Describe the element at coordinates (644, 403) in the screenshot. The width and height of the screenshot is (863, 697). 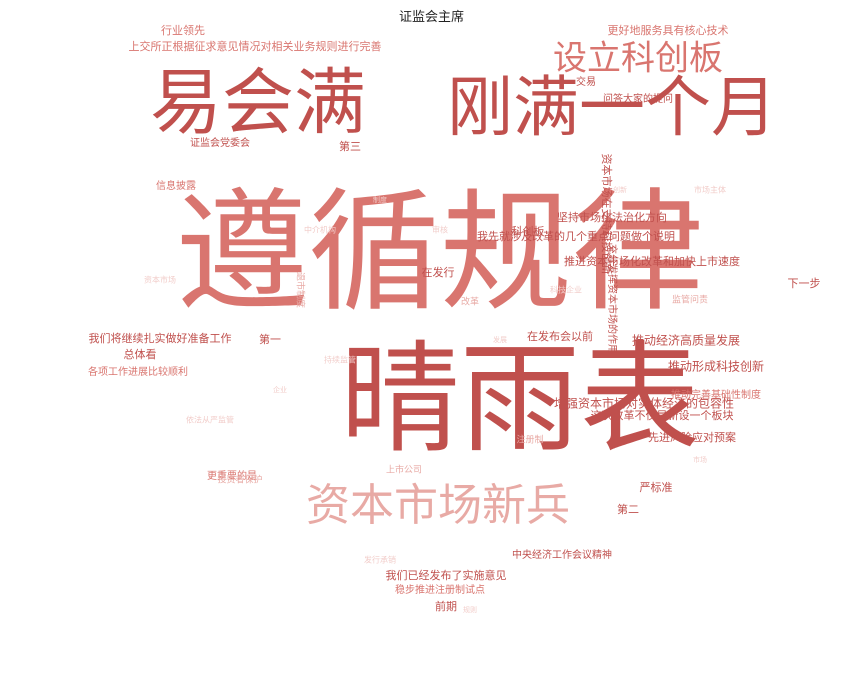
I see `word-10: 增强资本市场对实体经济的包容性` at that location.